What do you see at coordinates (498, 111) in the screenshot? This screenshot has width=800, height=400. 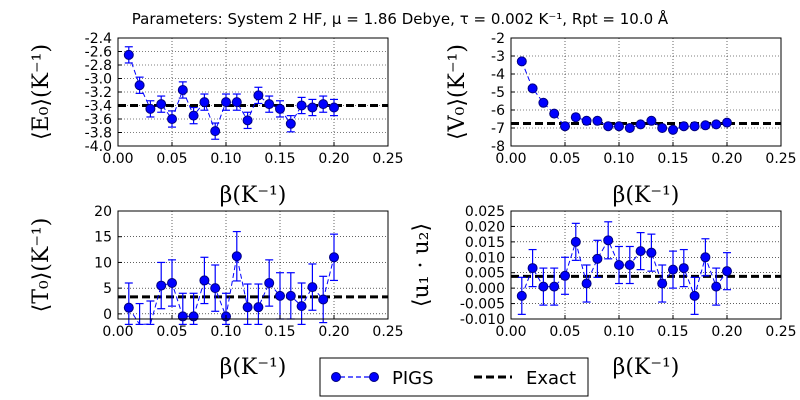 I see `y-tick-label: -6` at bounding box center [498, 111].